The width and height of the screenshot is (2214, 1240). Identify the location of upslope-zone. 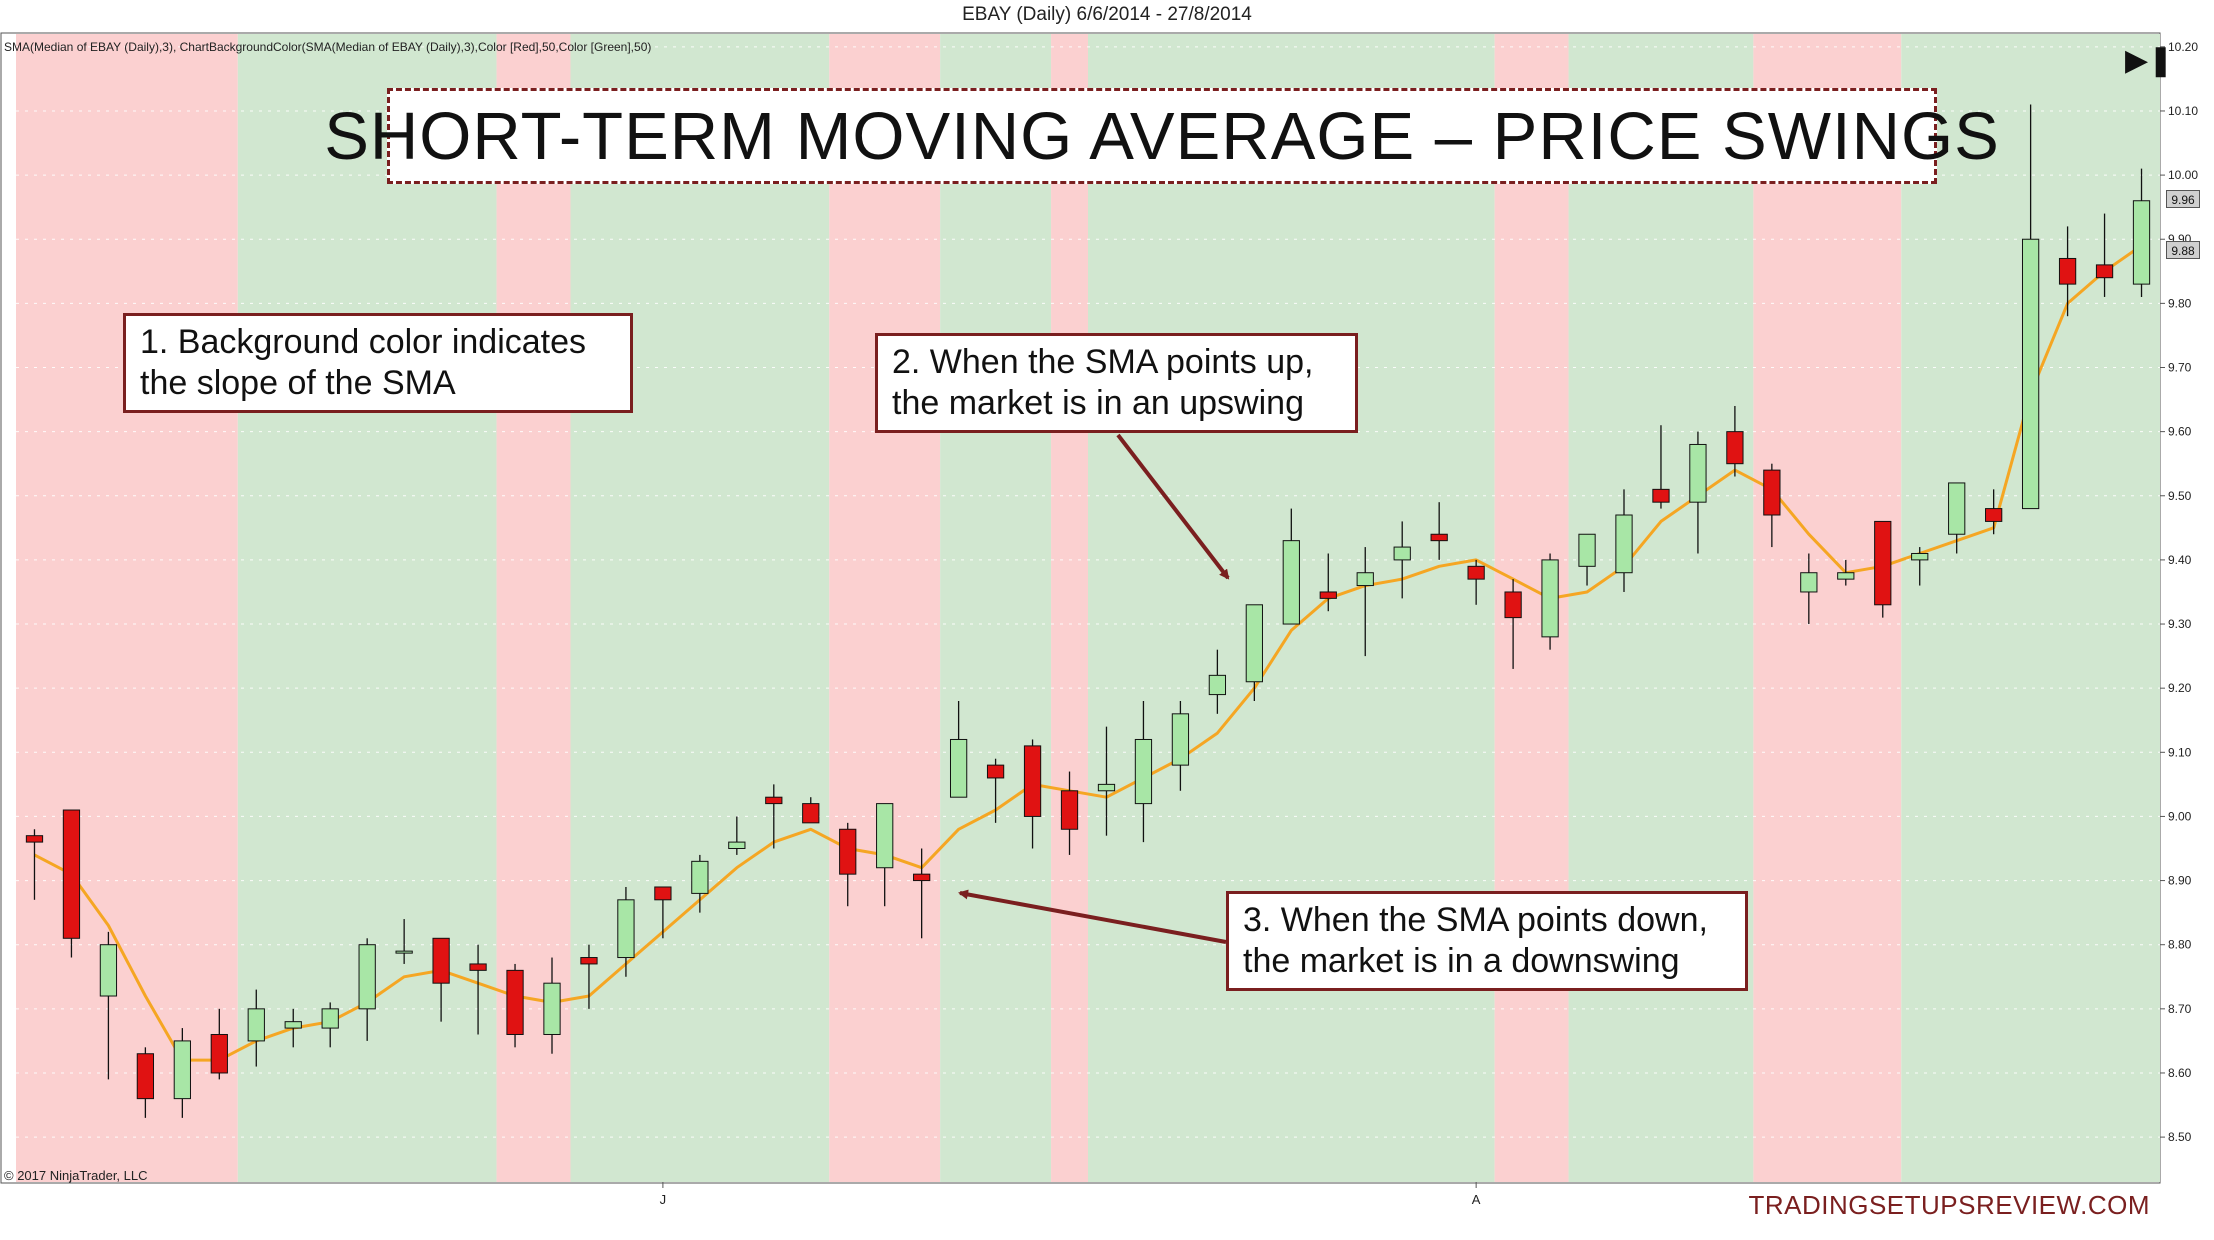
(1661, 608).